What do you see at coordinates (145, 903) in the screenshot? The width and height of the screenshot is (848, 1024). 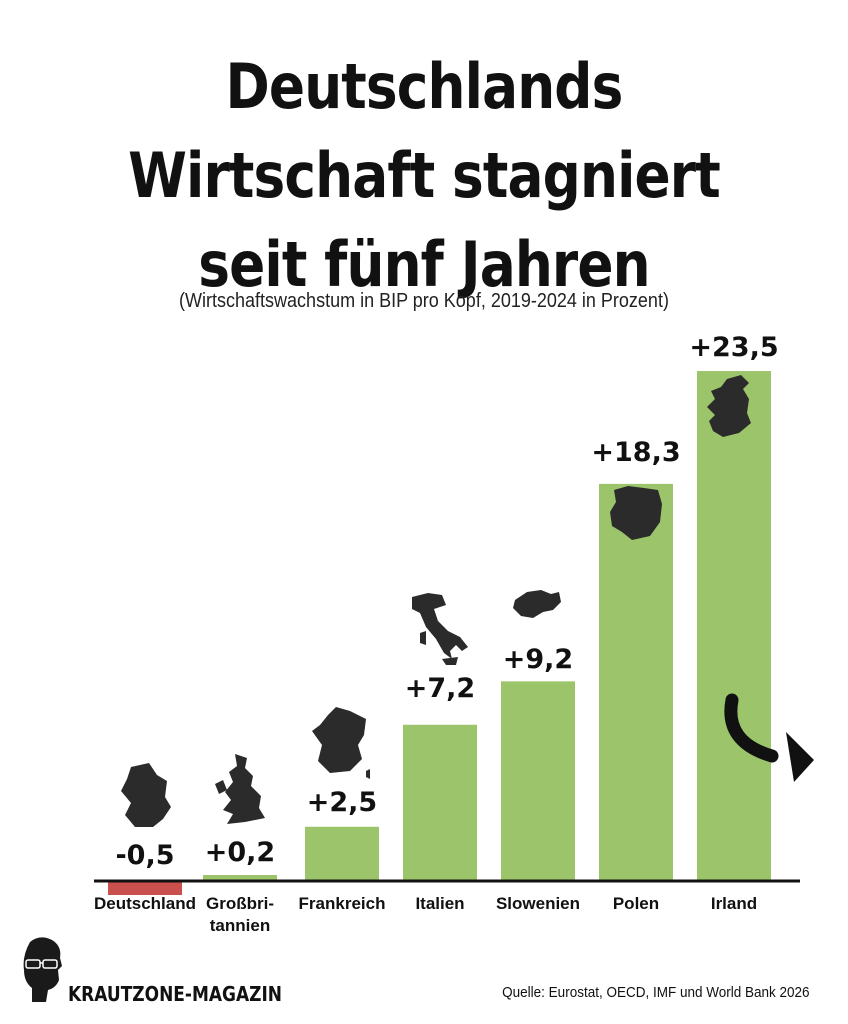 I see `category-label: Deutschland` at bounding box center [145, 903].